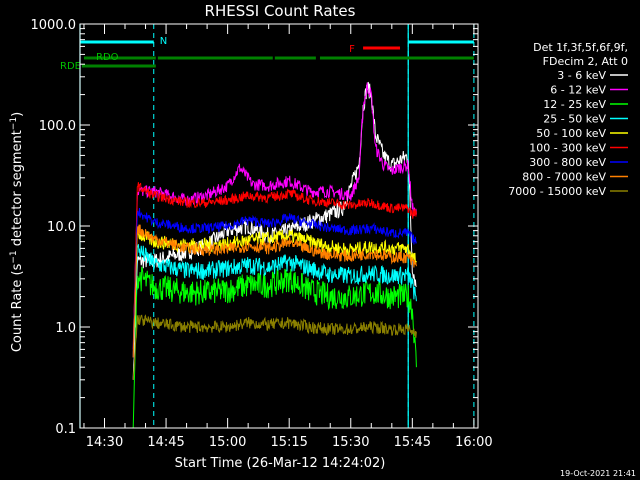  Describe the element at coordinates (412, 442) in the screenshot. I see `x-tick-label: 15:45` at that location.